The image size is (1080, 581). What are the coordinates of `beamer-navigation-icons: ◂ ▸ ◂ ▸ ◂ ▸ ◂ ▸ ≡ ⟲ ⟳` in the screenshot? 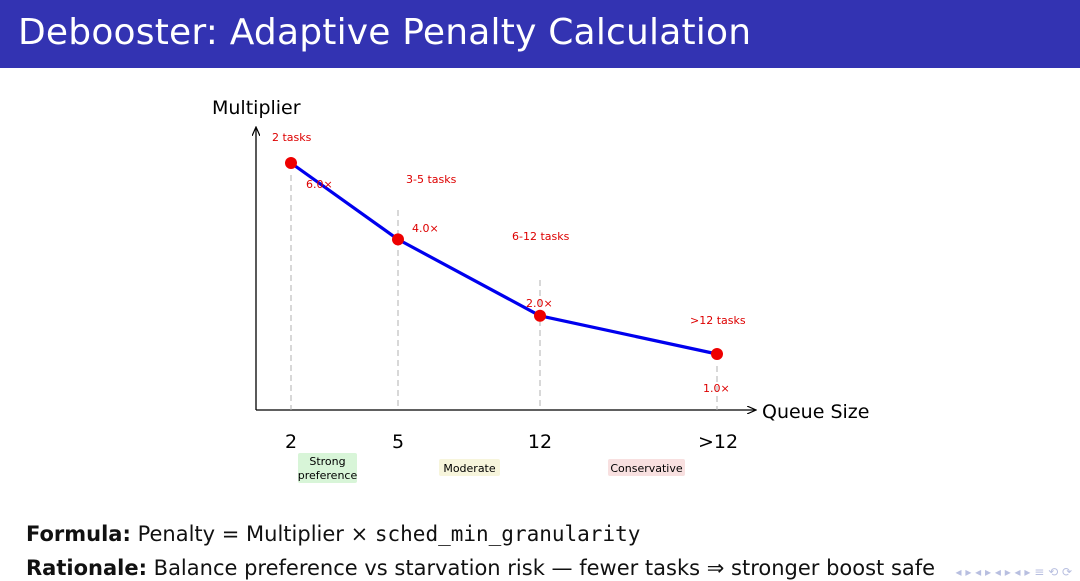 It's located at (1014, 572).